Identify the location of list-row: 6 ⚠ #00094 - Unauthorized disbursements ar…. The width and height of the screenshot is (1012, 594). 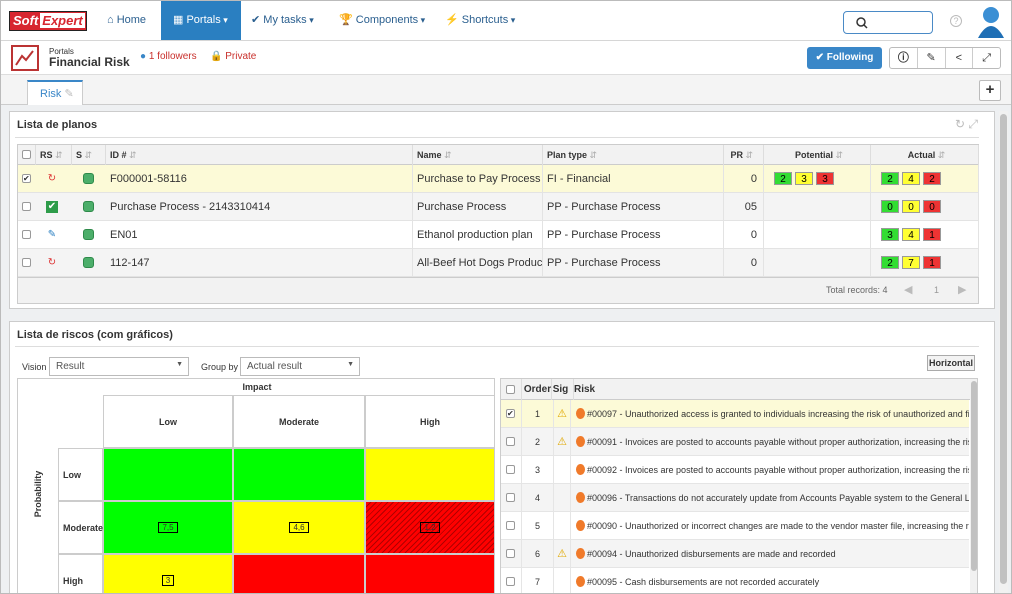
(735, 554).